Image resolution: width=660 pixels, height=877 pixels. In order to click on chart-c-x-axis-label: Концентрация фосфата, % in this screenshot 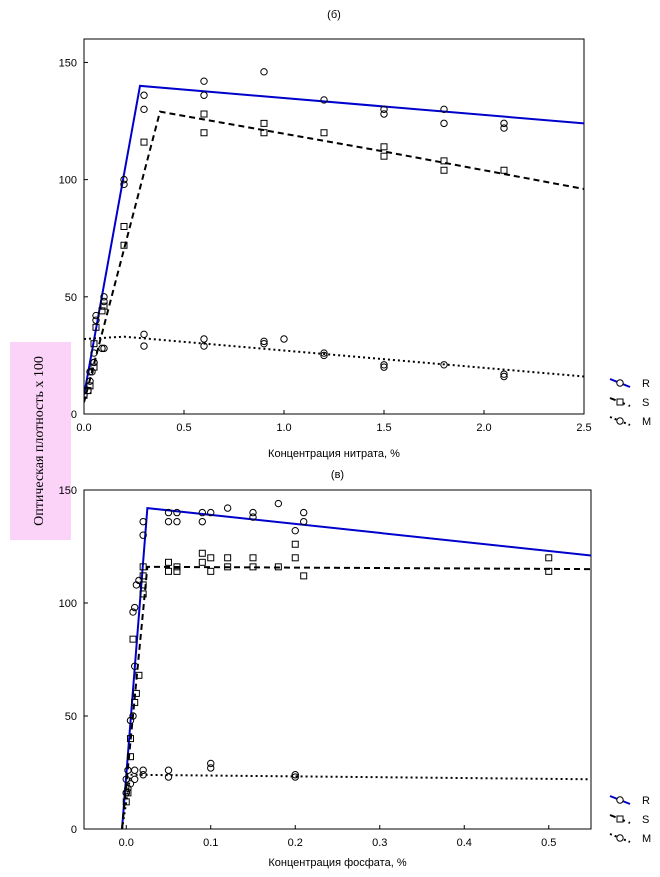, I will do `click(337, 863)`.